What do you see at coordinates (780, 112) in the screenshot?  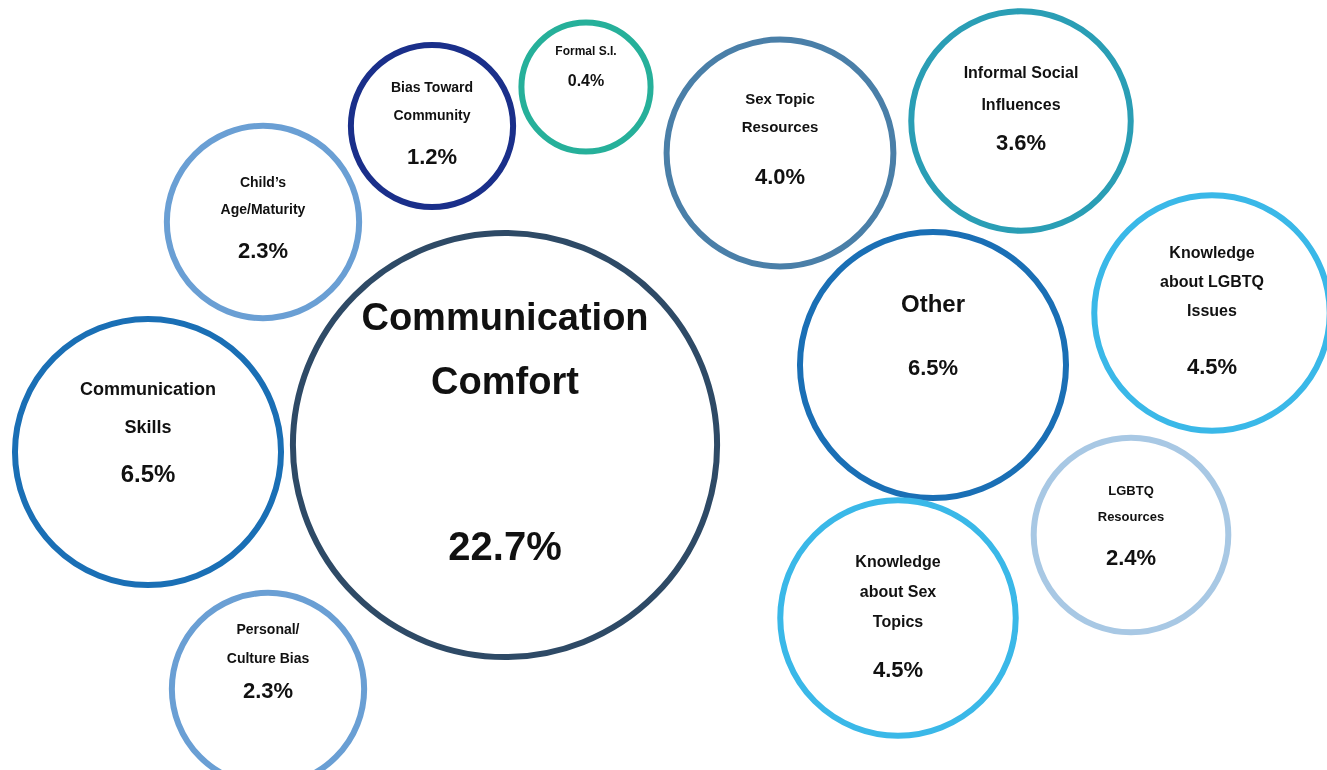 I see `category-label: Sex Topic Resources` at bounding box center [780, 112].